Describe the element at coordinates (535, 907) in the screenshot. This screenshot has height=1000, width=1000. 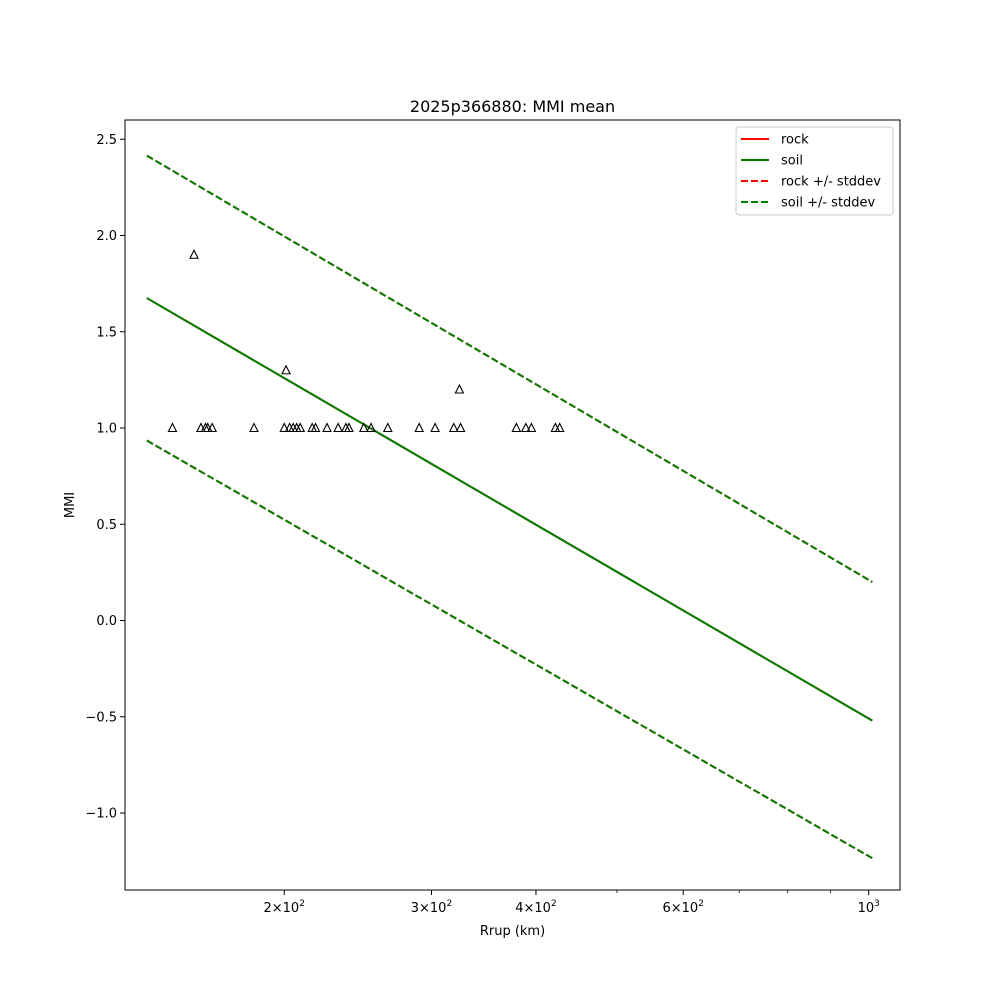
I see `x-tick-label: 4×10²` at that location.